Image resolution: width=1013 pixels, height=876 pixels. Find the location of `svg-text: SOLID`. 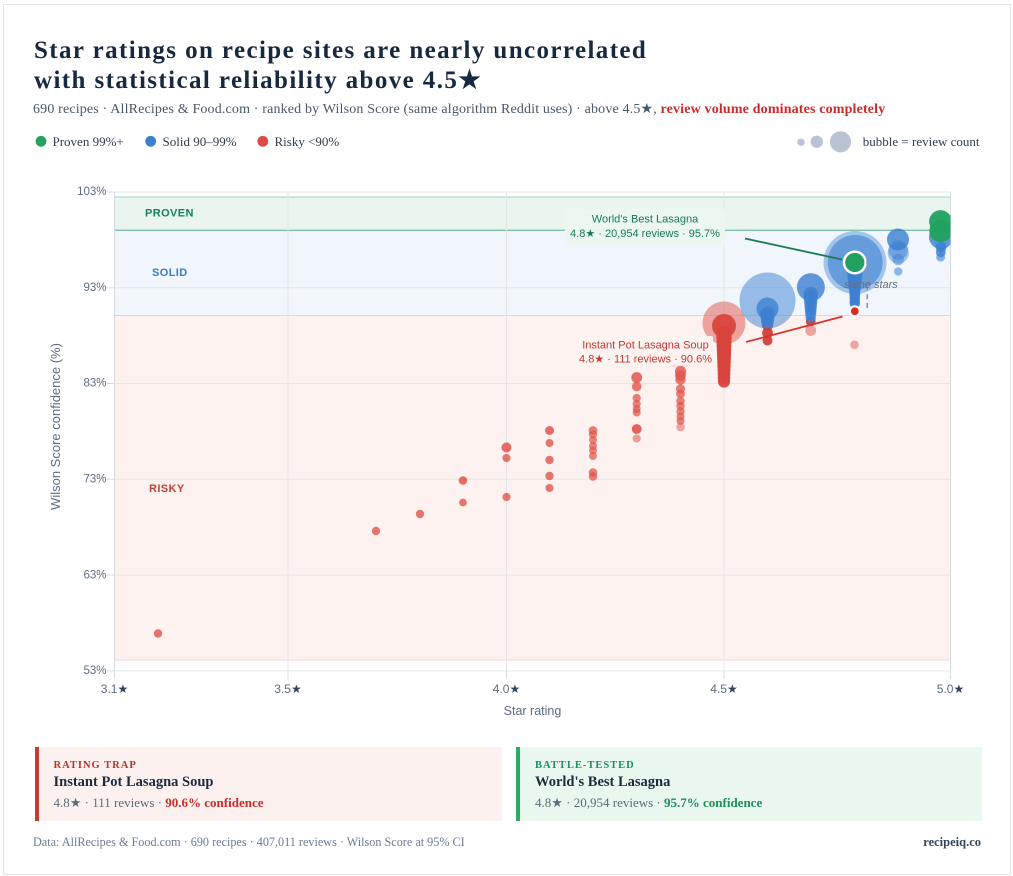

svg-text: SOLID is located at coordinates (170, 273).